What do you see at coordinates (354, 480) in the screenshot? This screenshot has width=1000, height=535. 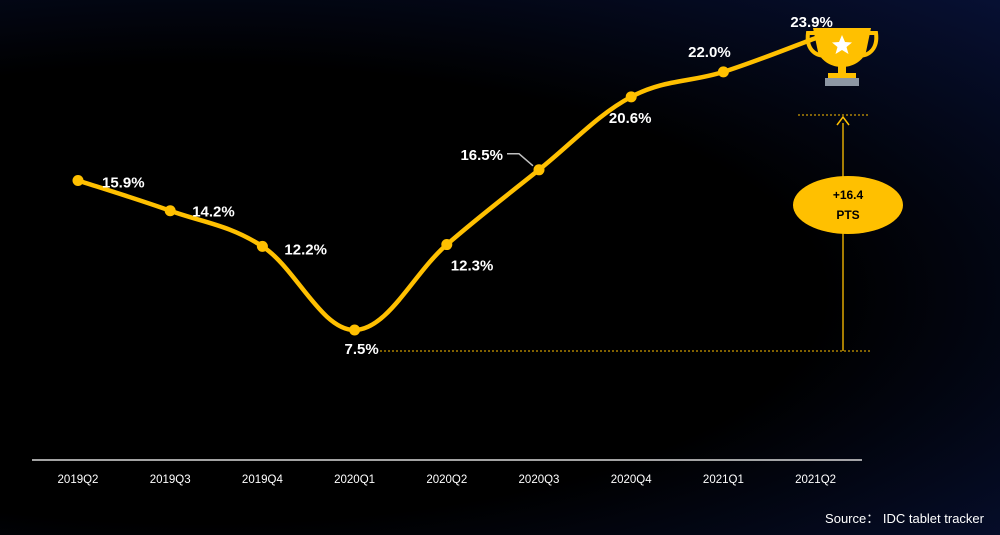 I see `x-tick-label-2020Q1: 2020Q1` at bounding box center [354, 480].